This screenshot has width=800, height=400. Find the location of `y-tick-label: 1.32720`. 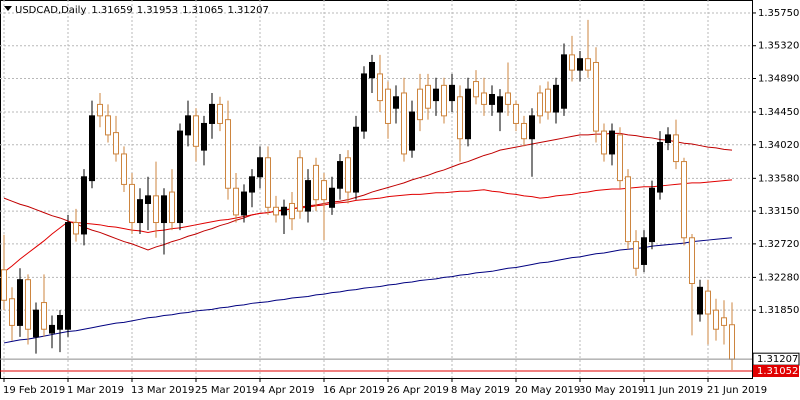

y-tick-label: 1.32720 is located at coordinates (778, 244).